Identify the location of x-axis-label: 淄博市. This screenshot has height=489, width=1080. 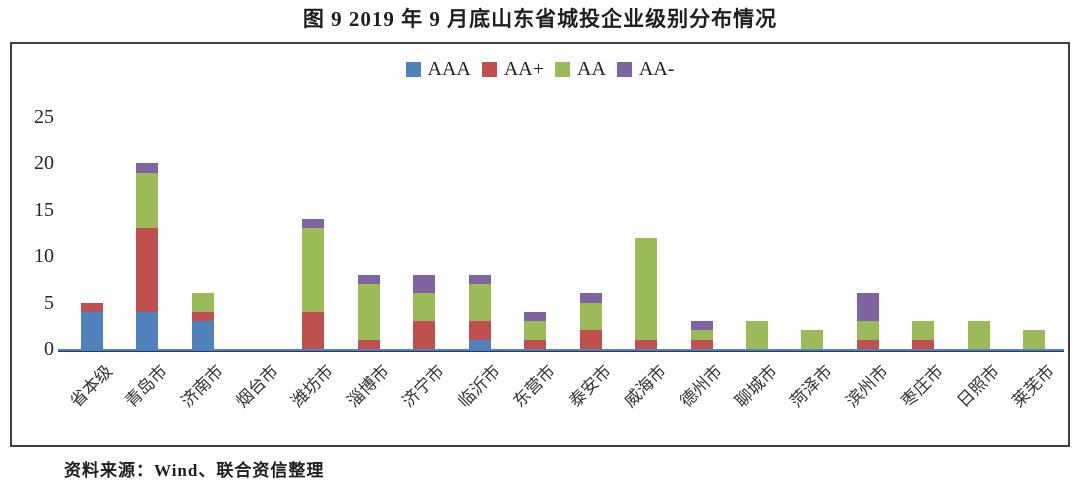
(368, 386).